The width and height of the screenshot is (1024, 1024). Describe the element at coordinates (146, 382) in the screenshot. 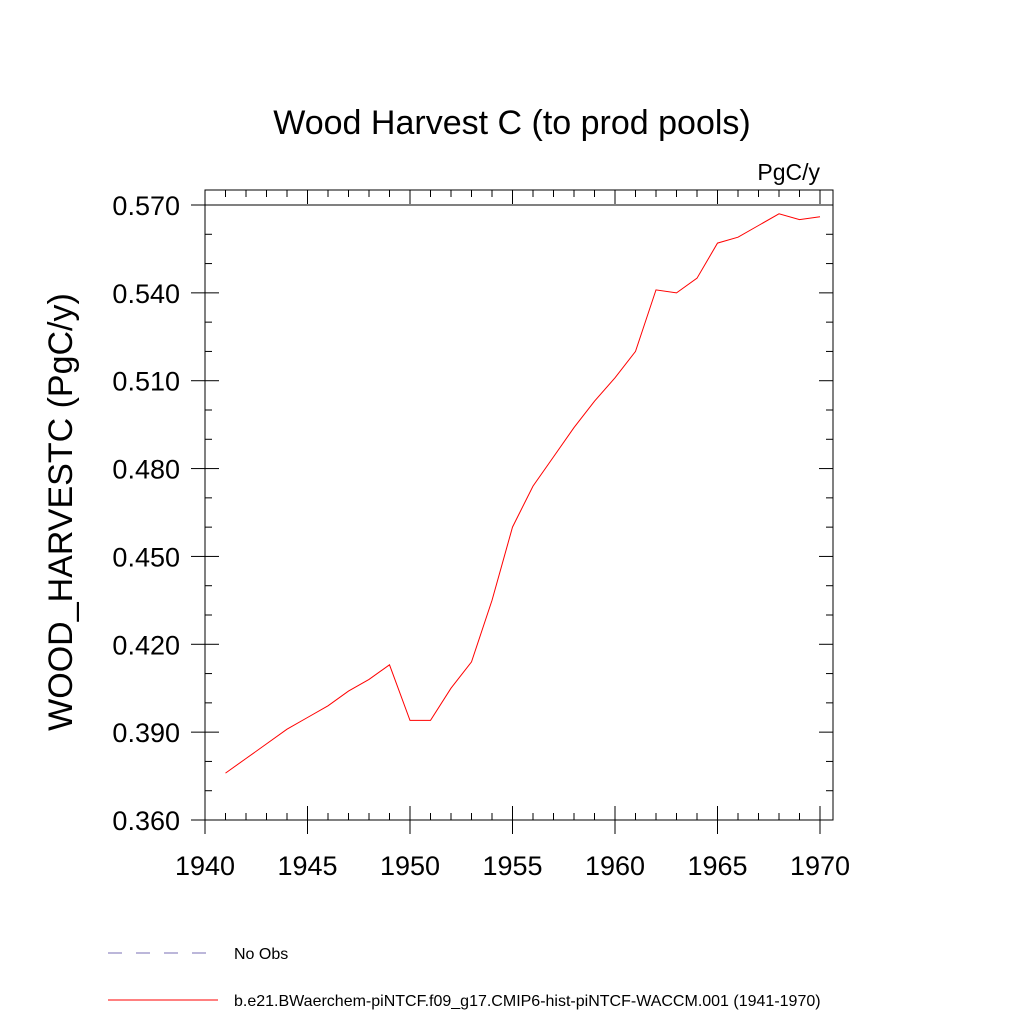

I see `y-tick-label: 0.510` at that location.